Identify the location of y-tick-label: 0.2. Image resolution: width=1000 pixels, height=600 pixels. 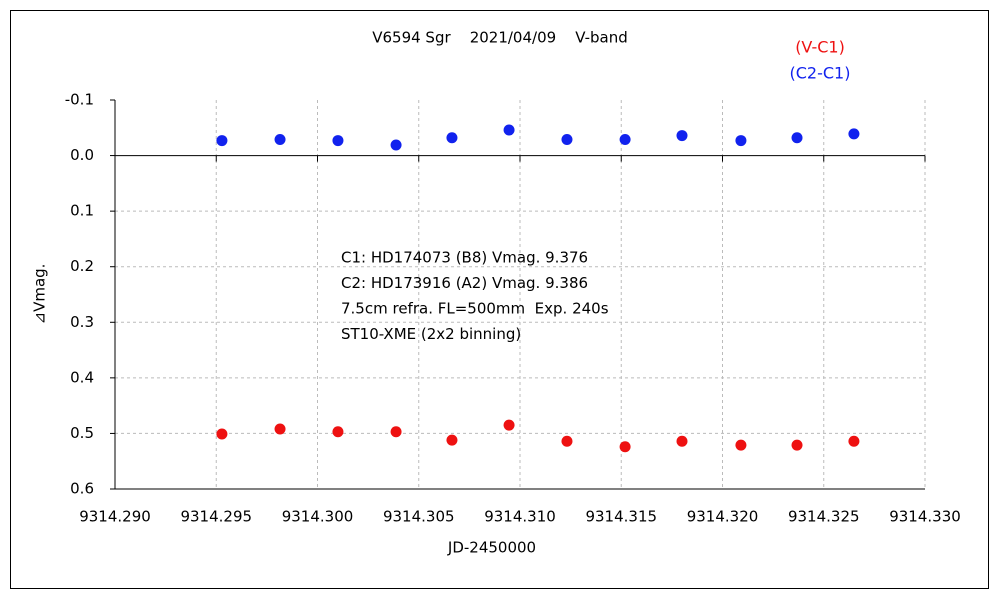
(82, 266).